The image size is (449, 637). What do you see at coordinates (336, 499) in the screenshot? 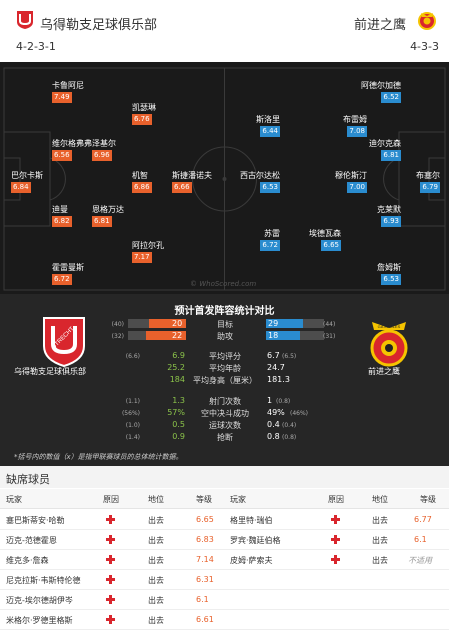
I see `header-reason-away: 原因` at bounding box center [336, 499].